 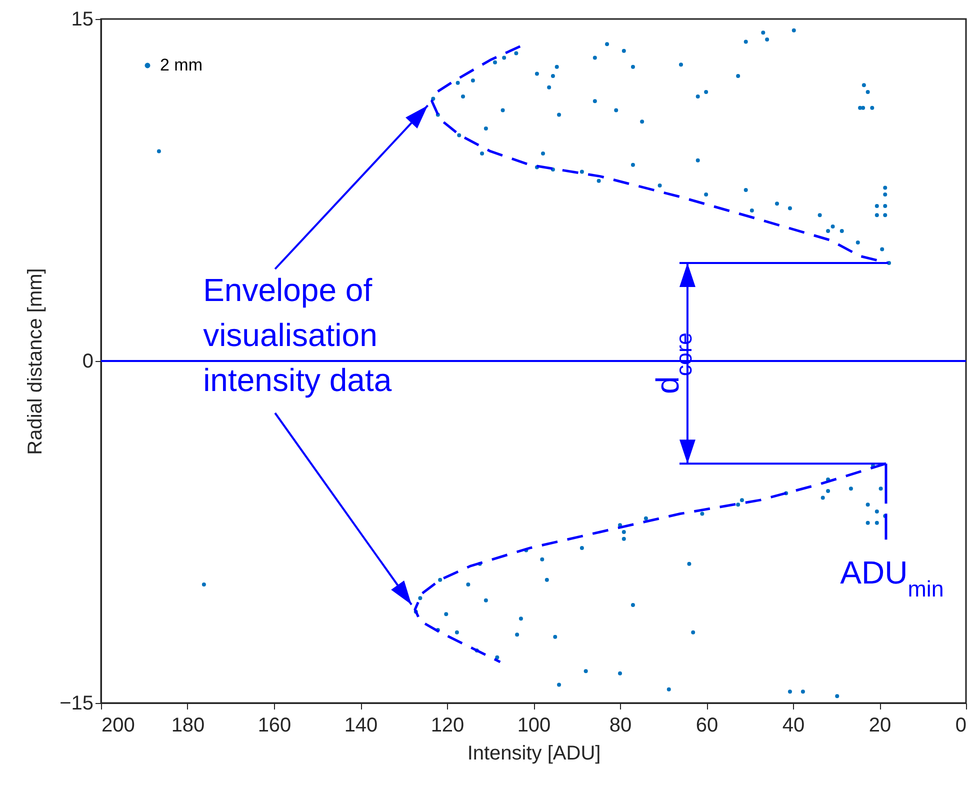 I want to click on y-tick-label: 15, so click(x=82, y=19).